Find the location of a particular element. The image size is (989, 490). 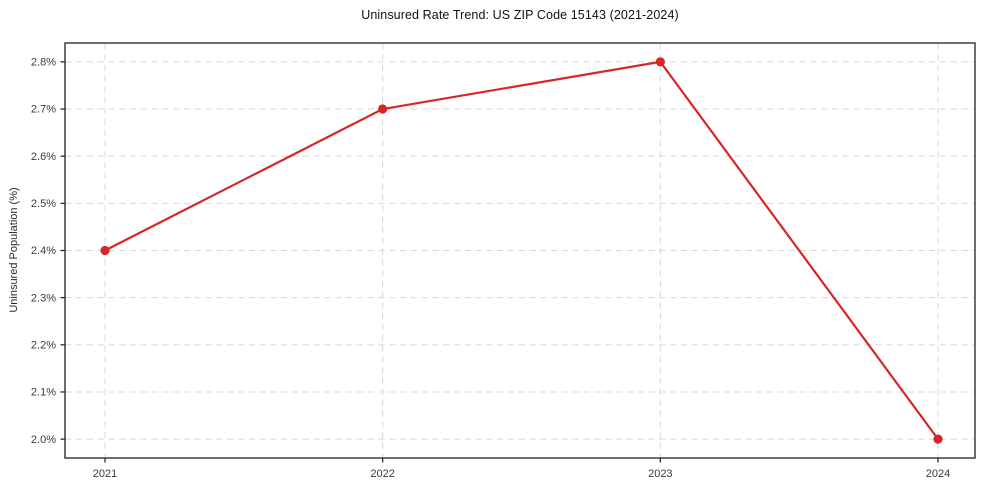

y-tick-label: 2.7% is located at coordinates (43, 110).